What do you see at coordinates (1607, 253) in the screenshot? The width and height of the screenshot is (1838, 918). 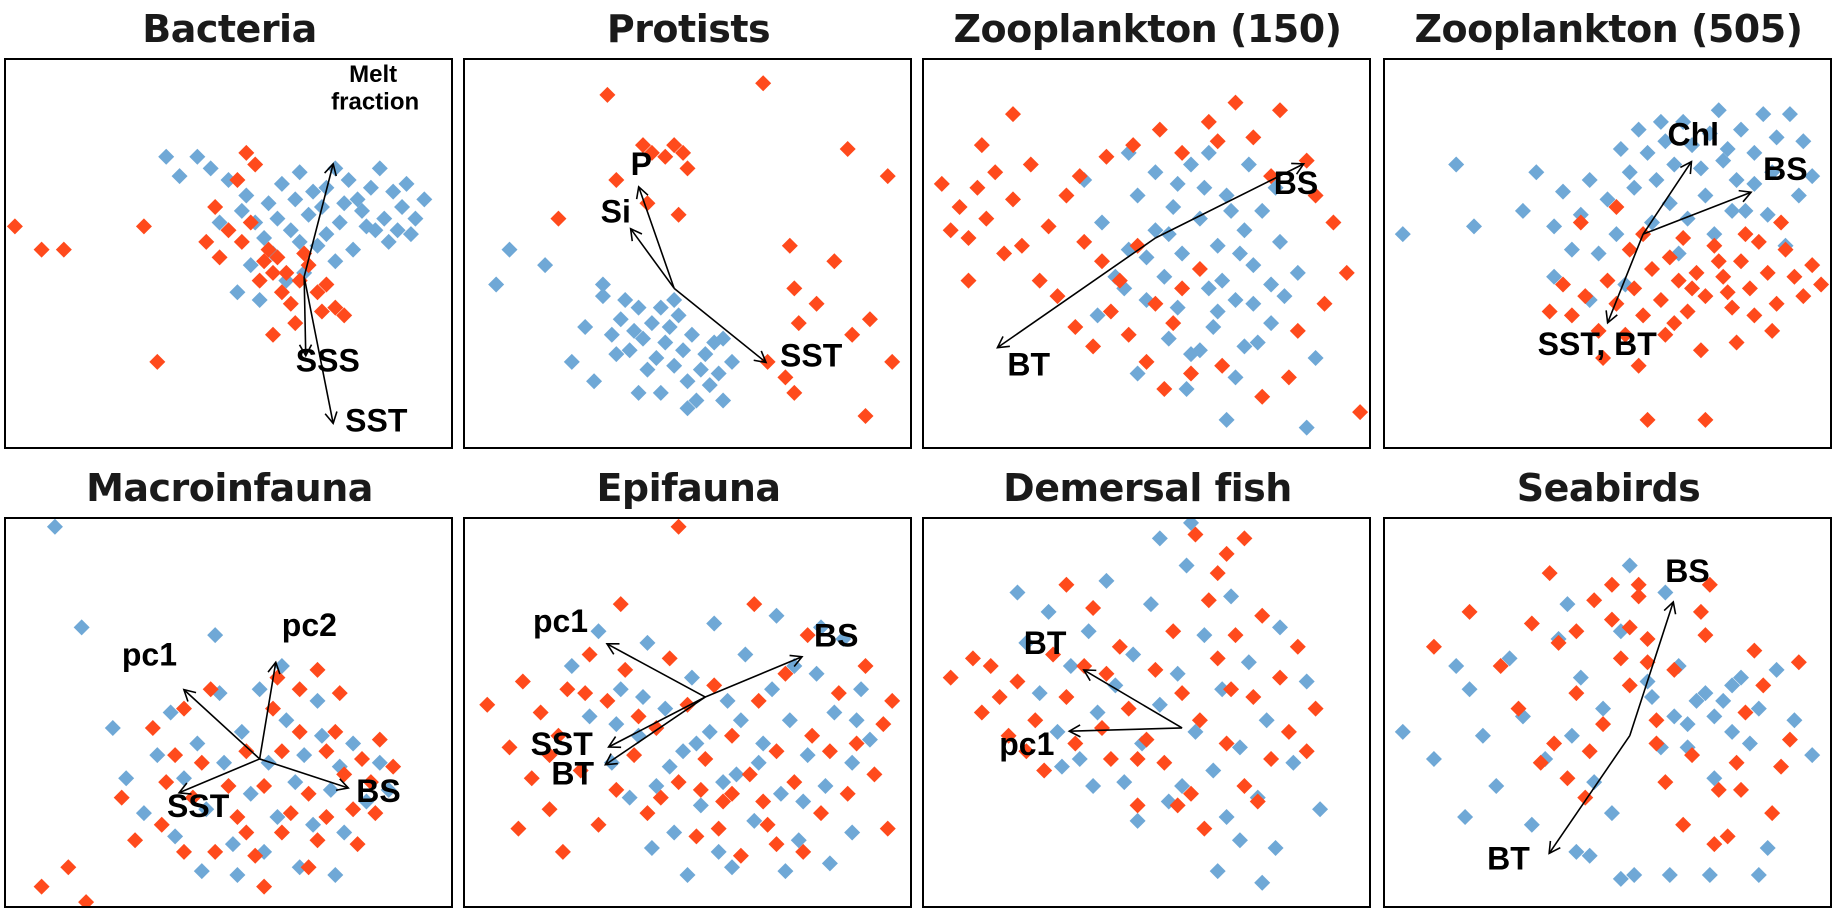 I see `scatter-panel: Chl BS SST, BT` at bounding box center [1607, 253].